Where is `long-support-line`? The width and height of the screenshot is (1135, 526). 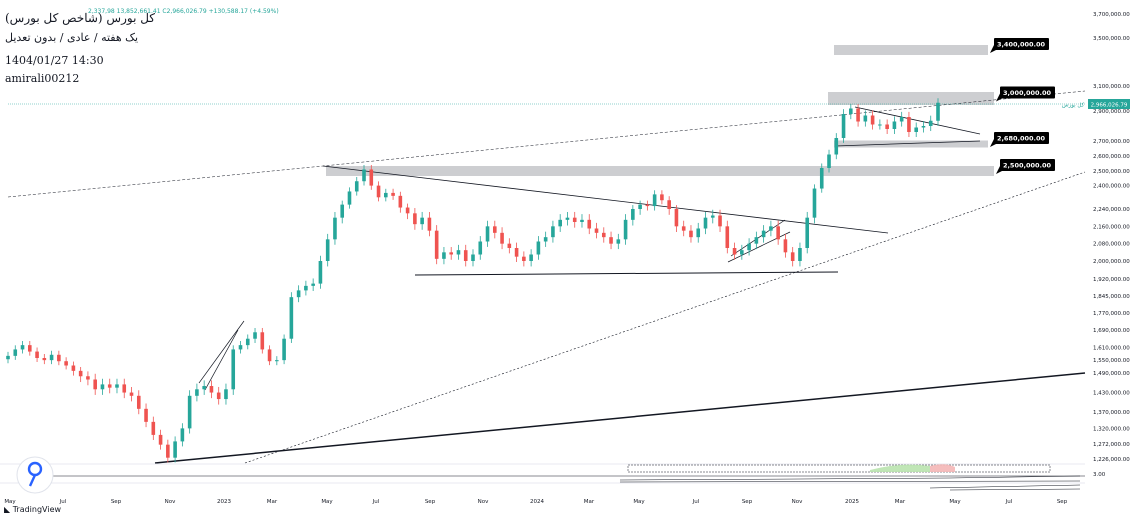 long-support-line is located at coordinates (620, 418).